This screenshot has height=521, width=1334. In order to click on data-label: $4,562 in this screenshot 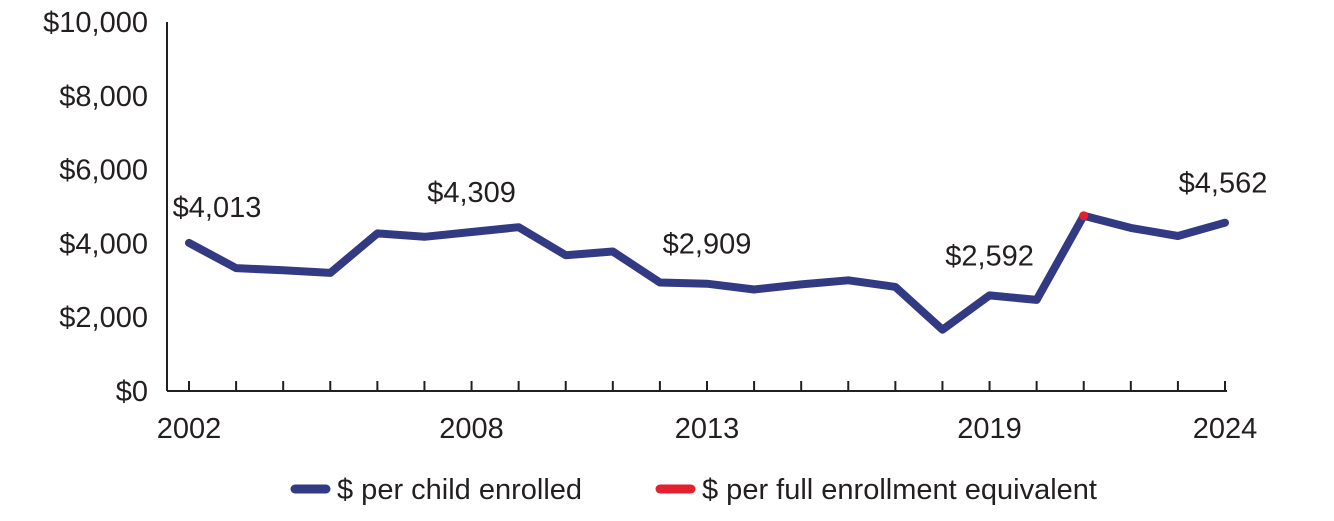, I will do `click(1223, 184)`.